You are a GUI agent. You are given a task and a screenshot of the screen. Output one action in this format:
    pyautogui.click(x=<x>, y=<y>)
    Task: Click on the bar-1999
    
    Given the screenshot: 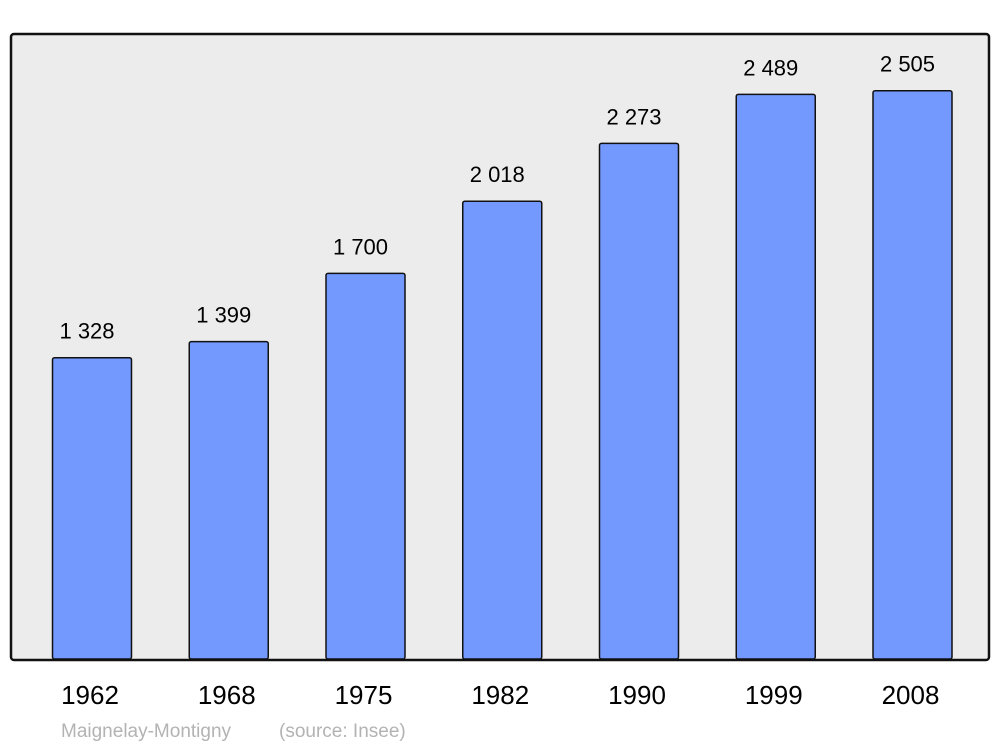 What is the action you would take?
    pyautogui.click(x=775, y=376)
    